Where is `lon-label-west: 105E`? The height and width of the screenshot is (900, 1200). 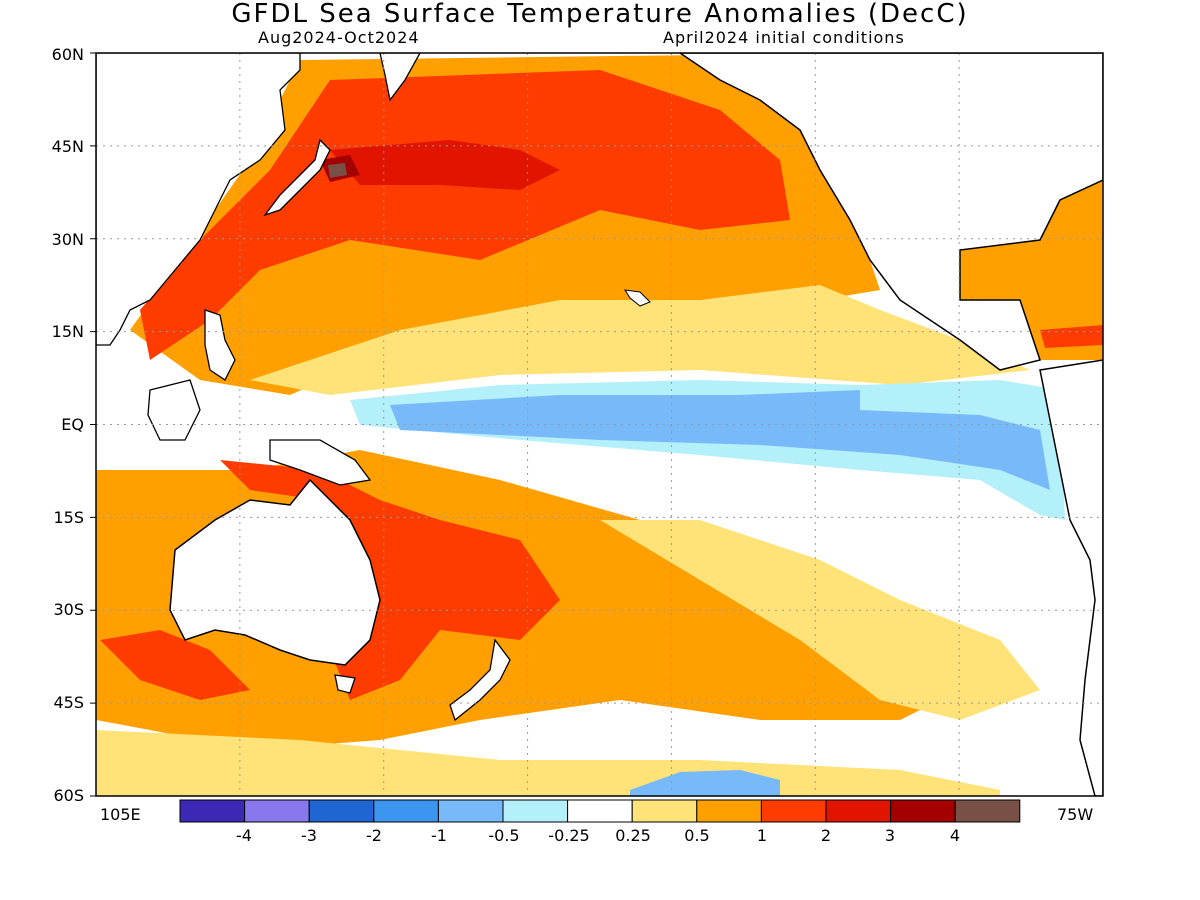
lon-label-west: 105E is located at coordinates (120, 814).